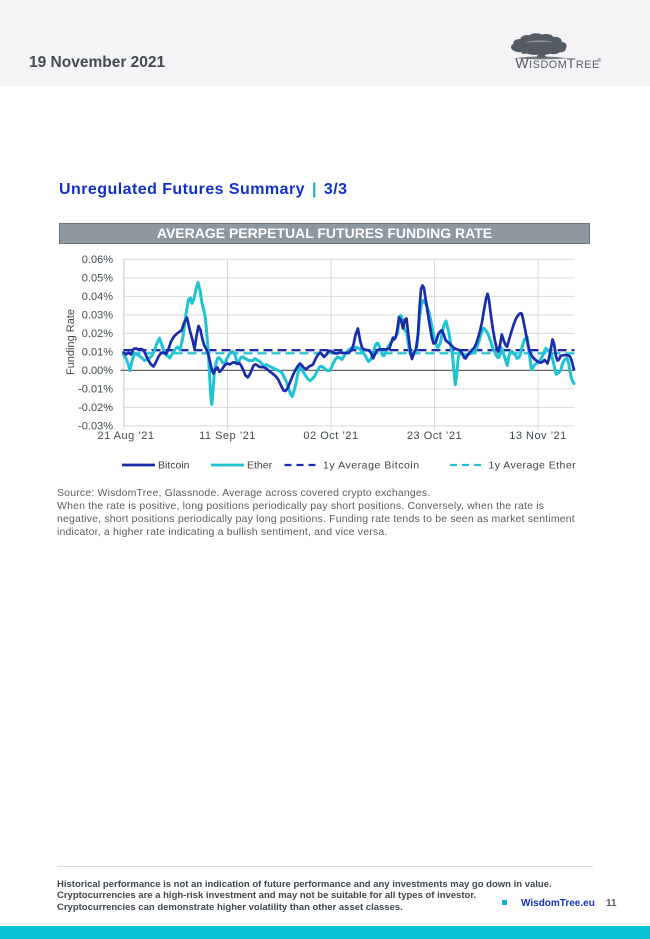  I want to click on svg-text: Ether, so click(260, 466).